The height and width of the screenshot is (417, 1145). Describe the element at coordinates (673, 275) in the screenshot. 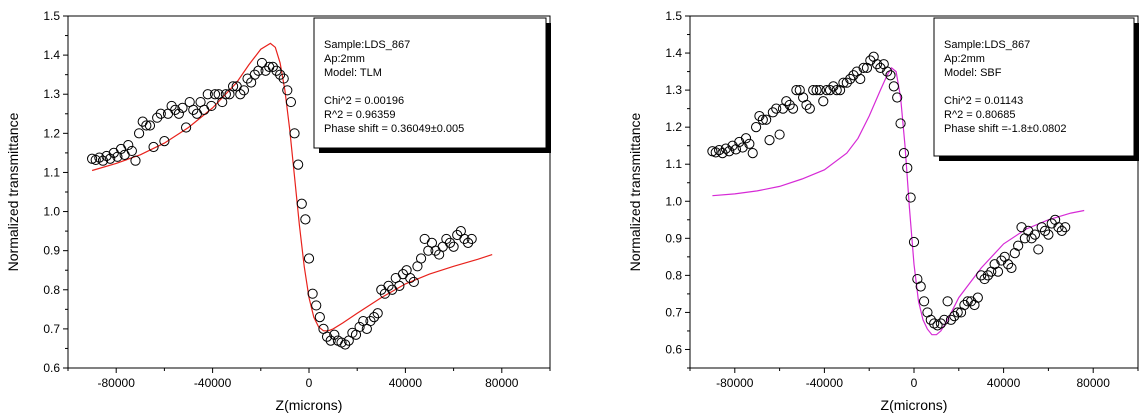

I see `y-tick-label: 0.8` at that location.